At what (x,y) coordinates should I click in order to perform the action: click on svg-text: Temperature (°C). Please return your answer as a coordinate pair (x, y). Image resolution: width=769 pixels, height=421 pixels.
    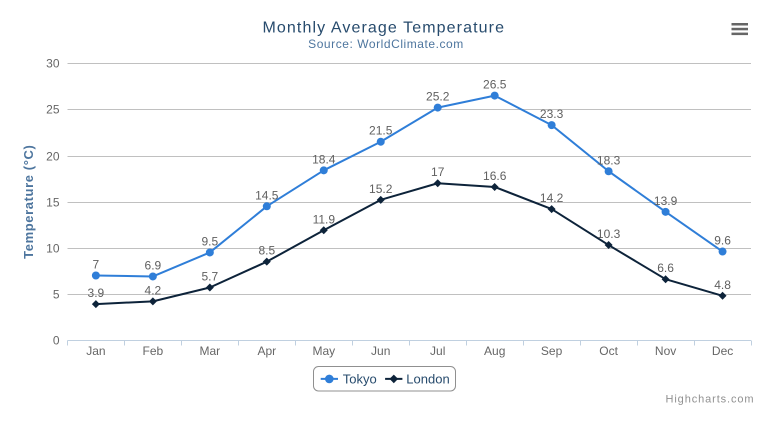
    Looking at the image, I should click on (28, 202).